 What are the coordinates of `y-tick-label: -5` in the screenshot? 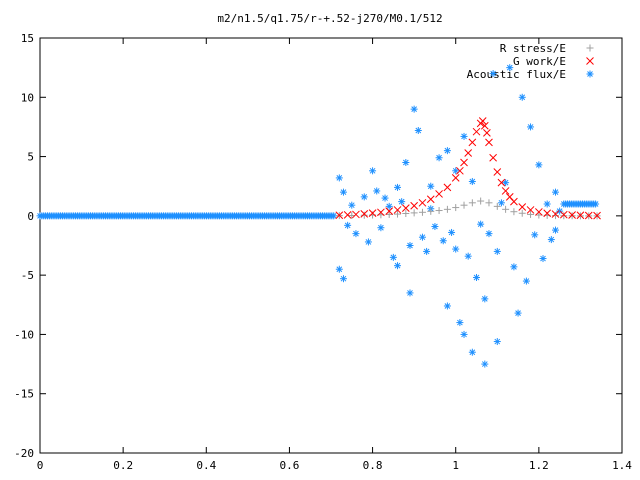 It's located at (27, 275).